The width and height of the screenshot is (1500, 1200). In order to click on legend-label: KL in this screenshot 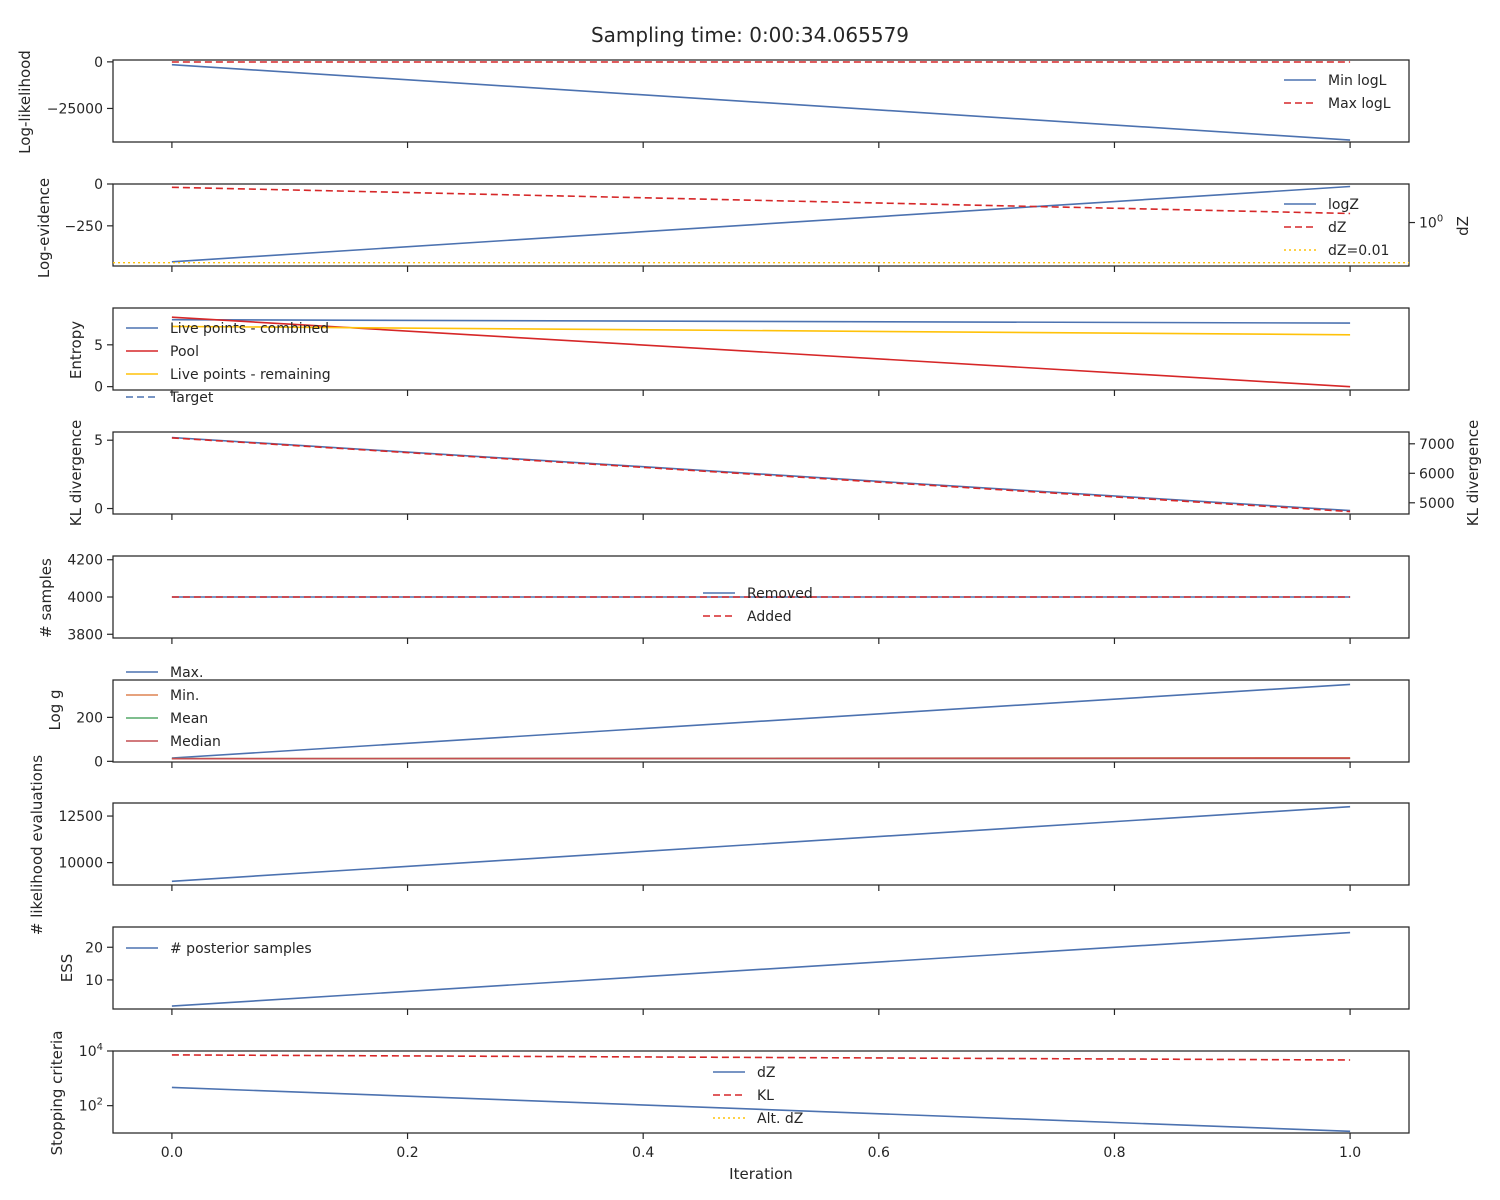, I will do `click(765, 1096)`.